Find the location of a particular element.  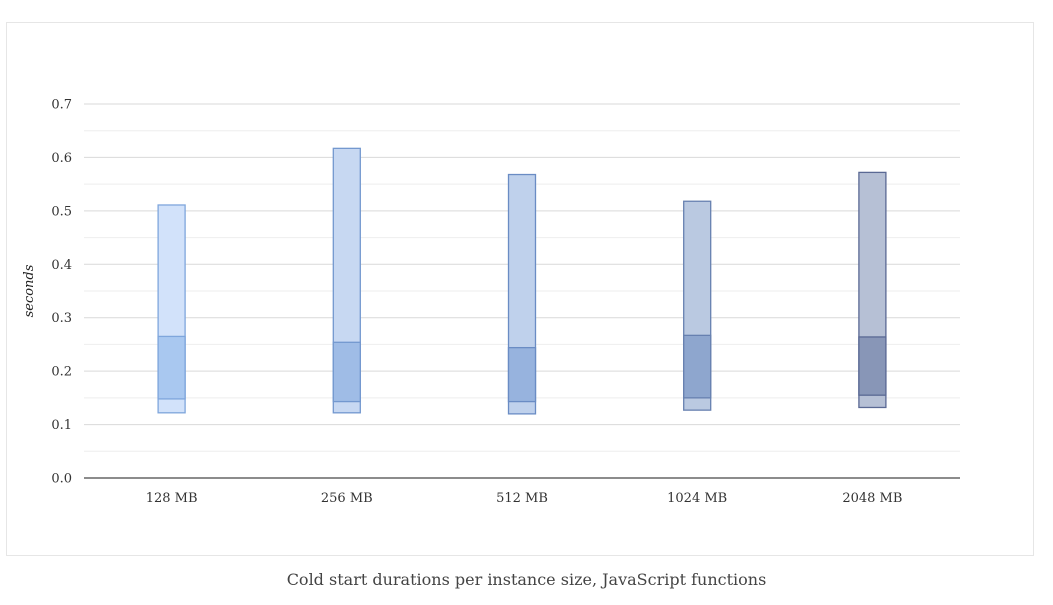

x-tick-label: 512 MB is located at coordinates (522, 498).